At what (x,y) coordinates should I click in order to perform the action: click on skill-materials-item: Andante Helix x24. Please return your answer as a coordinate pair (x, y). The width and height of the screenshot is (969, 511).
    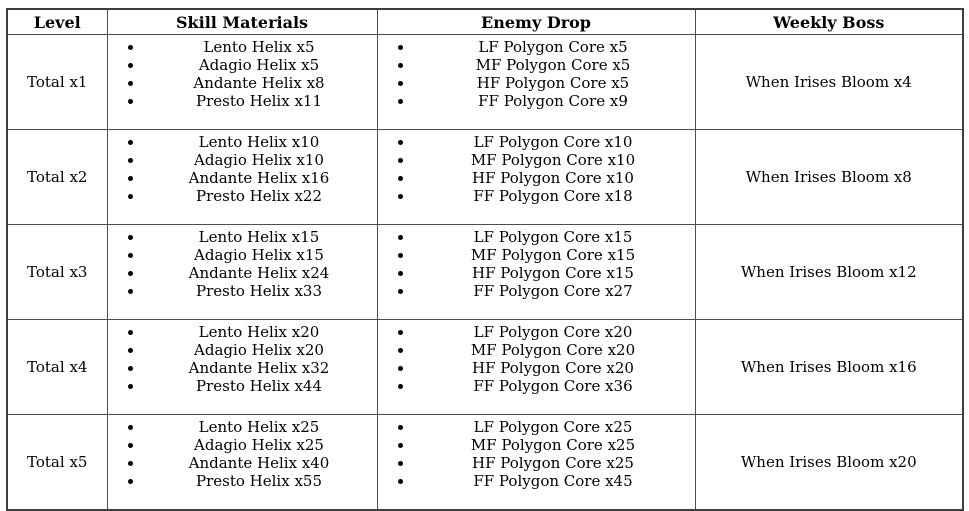
    Looking at the image, I should click on (259, 273).